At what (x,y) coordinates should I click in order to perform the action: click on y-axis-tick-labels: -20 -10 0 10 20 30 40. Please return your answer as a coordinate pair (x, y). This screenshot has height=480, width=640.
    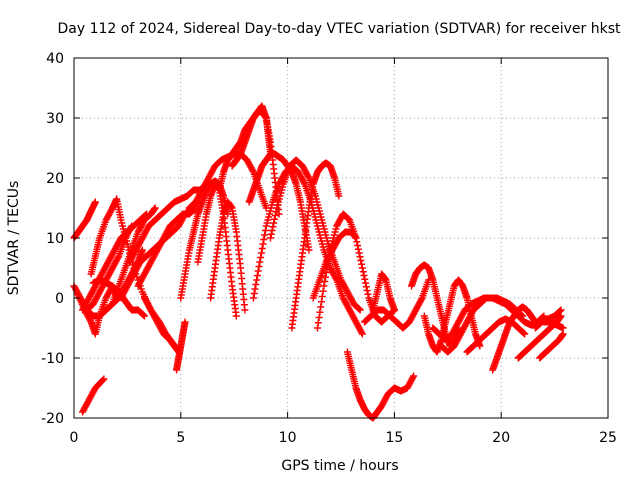
    Looking at the image, I should click on (52, 239).